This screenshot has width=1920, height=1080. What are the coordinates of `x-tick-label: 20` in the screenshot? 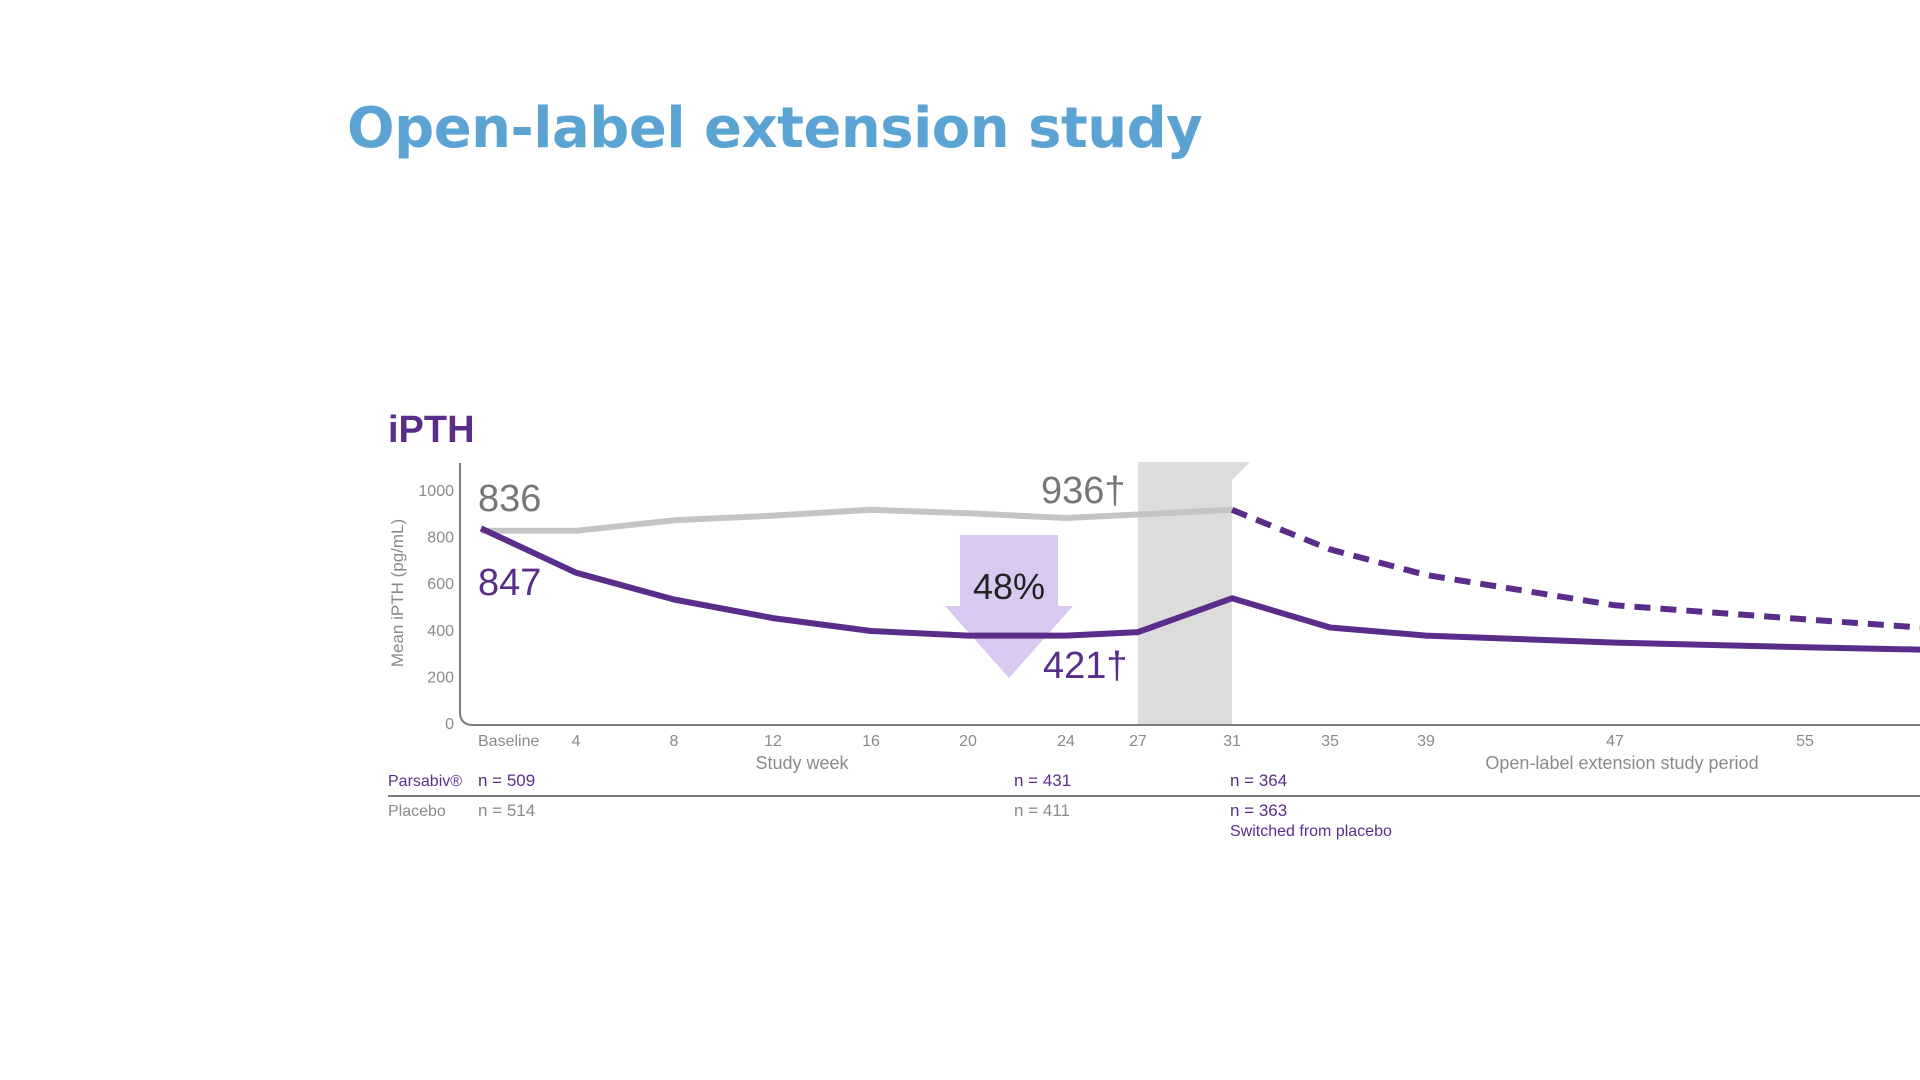 It's located at (968, 741).